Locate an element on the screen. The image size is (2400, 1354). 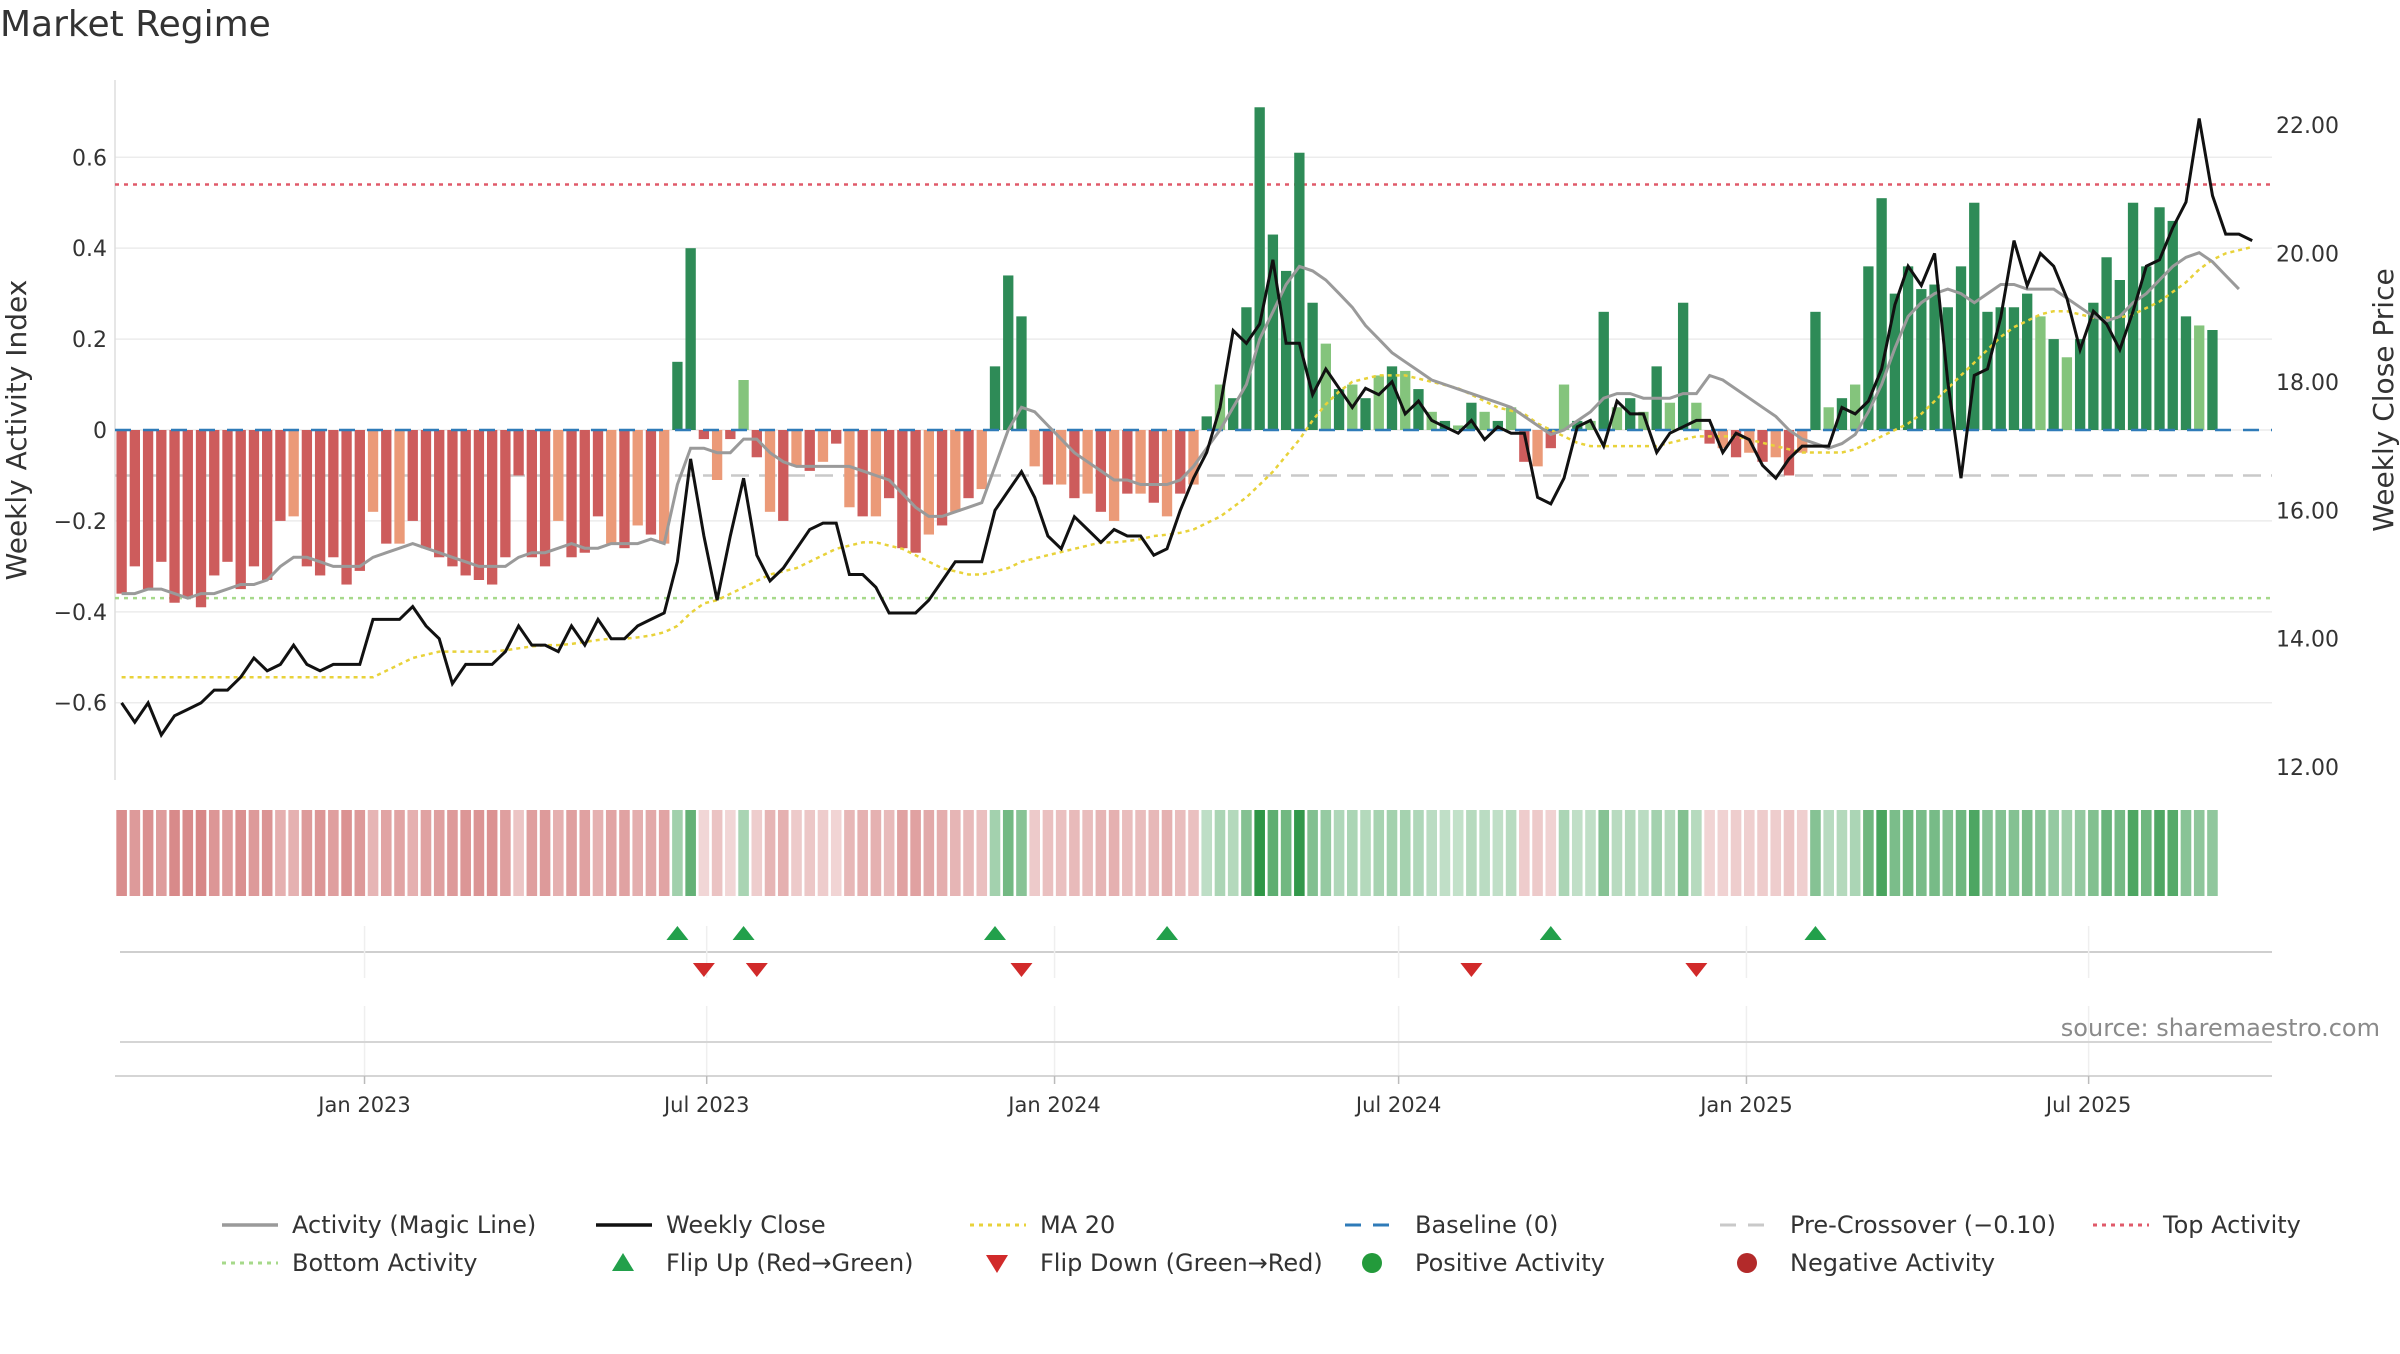
legend-item: Weekly Close is located at coordinates (711, 1225).